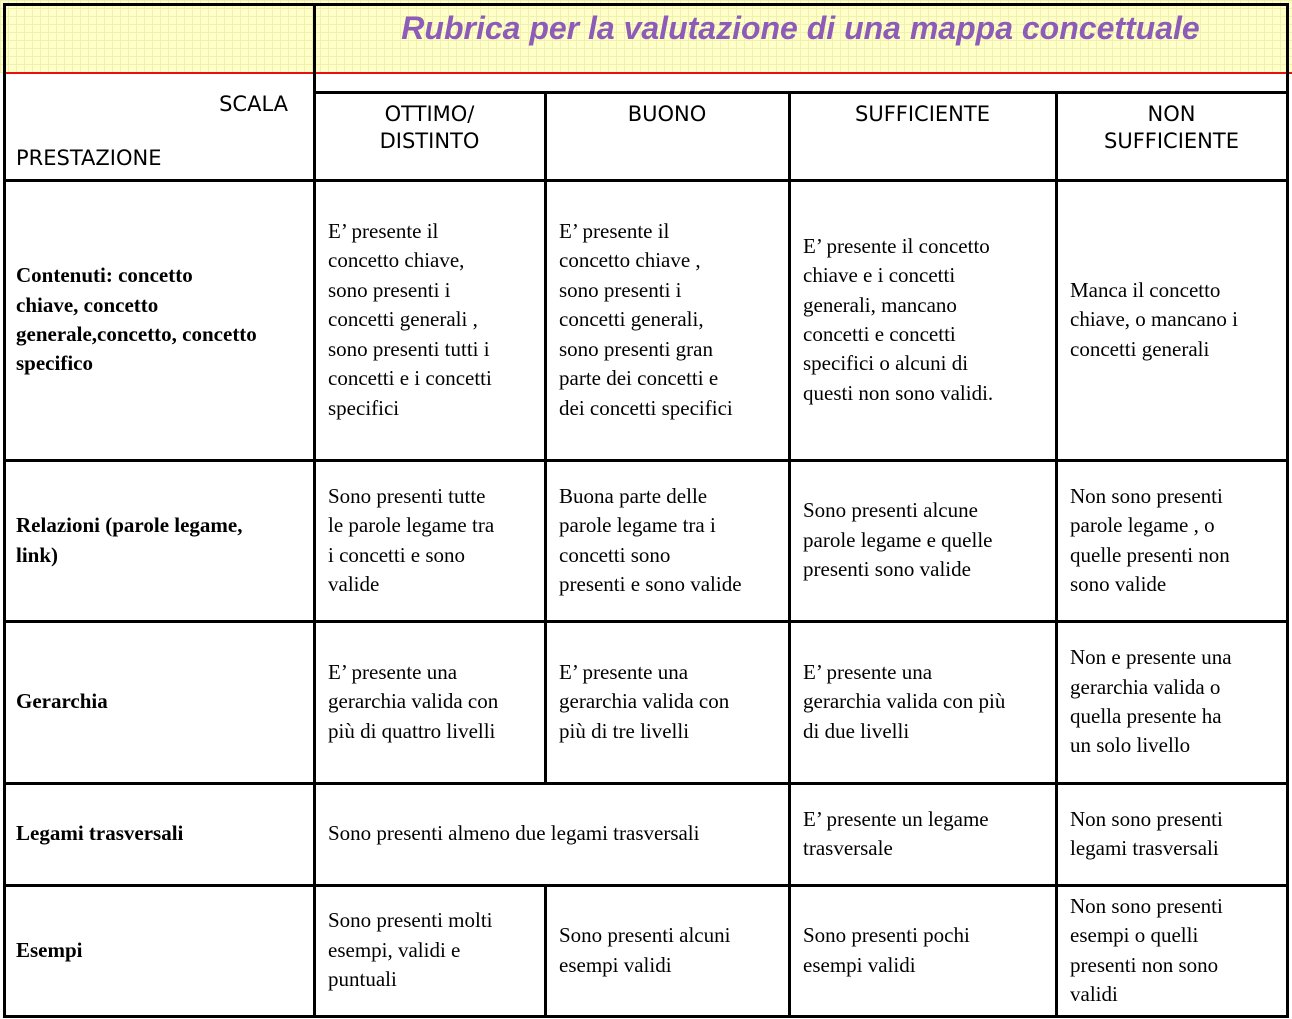 The height and width of the screenshot is (1019, 1292). What do you see at coordinates (429, 127) in the screenshot?
I see `level-header-ottimo: OTTIMO/ DISTINTO` at bounding box center [429, 127].